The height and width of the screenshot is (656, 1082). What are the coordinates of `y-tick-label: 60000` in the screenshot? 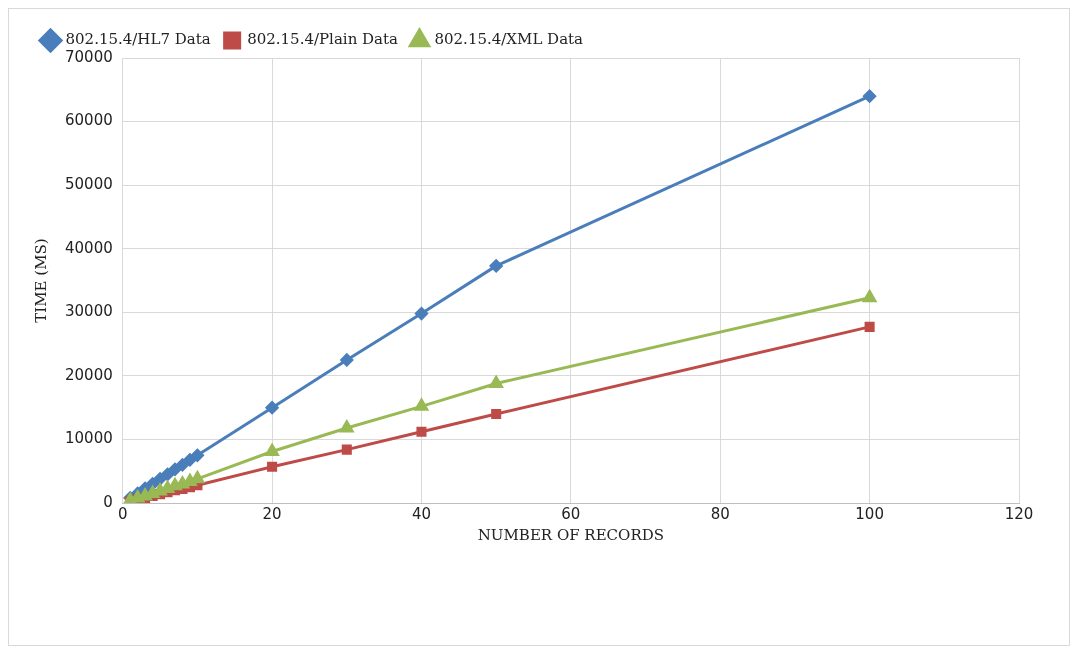 It's located at (89, 120).